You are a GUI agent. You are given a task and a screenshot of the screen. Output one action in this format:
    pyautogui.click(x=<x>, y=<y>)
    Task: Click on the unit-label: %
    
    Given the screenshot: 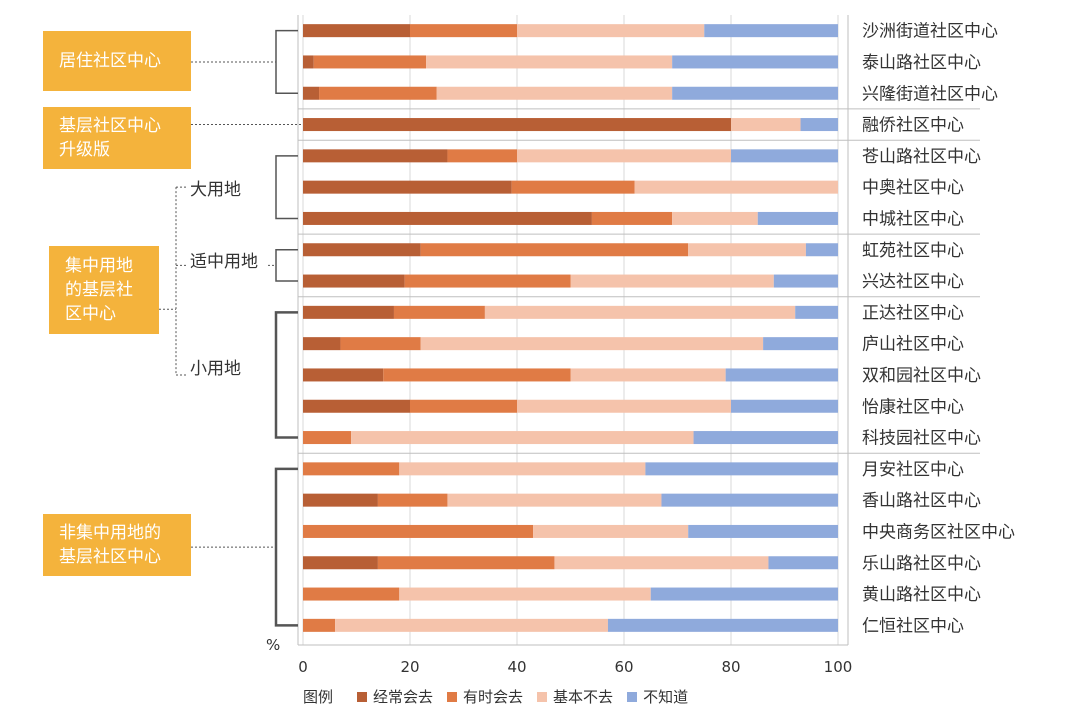 What is the action you would take?
    pyautogui.click(x=273, y=645)
    